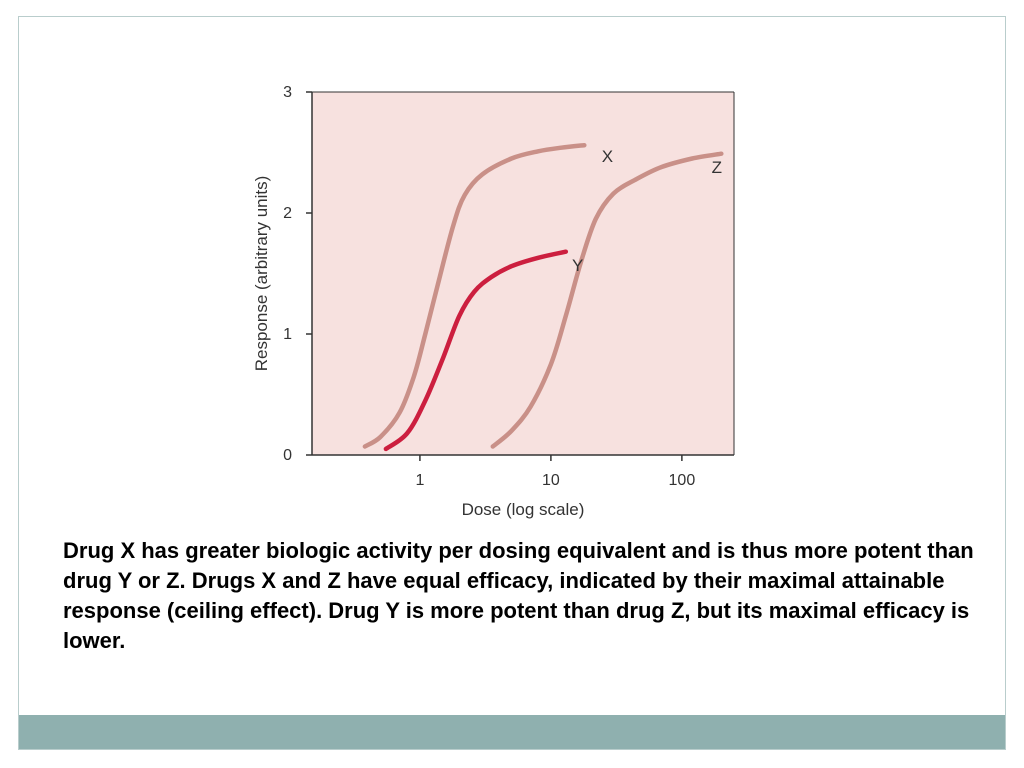 This screenshot has height=768, width=1024. I want to click on series-line-x, so click(474, 295).